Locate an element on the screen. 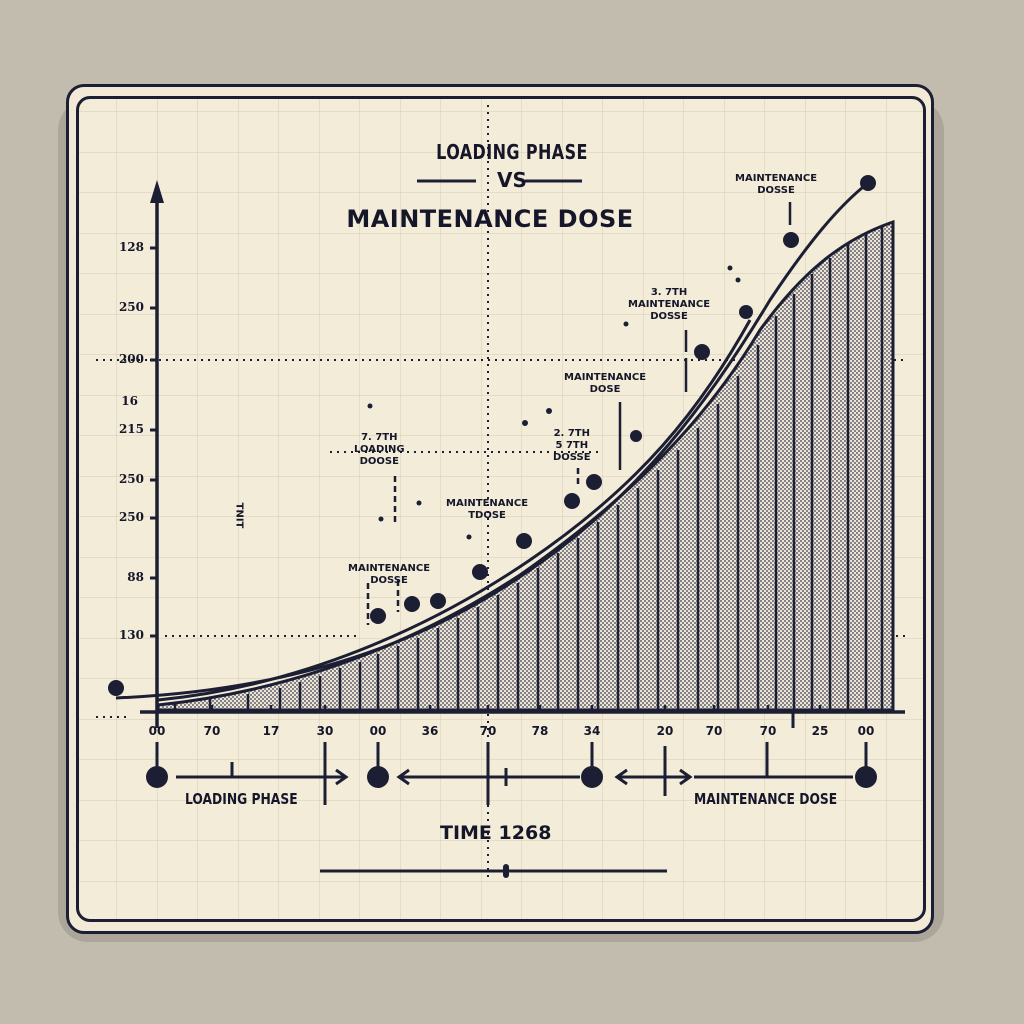 The image size is (1024, 1024). annotation-7th-loading-dose: 7. 7TH LOADING DOOSE is located at coordinates (379, 450).